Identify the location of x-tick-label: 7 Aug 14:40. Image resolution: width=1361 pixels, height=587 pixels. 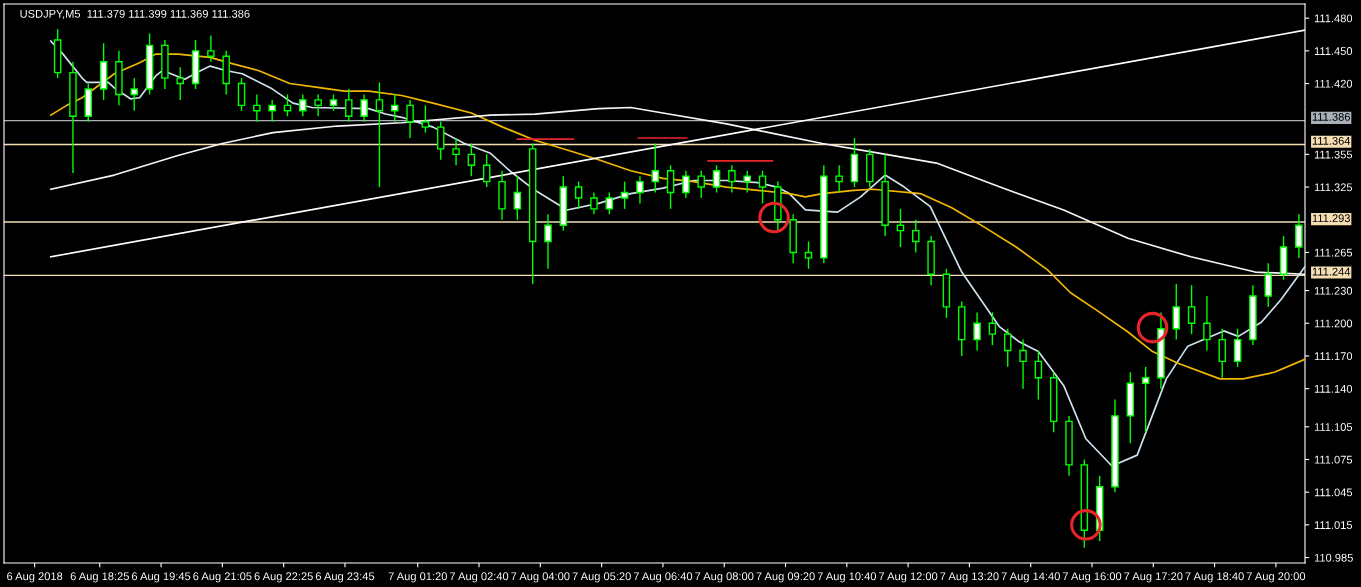
(1030, 577).